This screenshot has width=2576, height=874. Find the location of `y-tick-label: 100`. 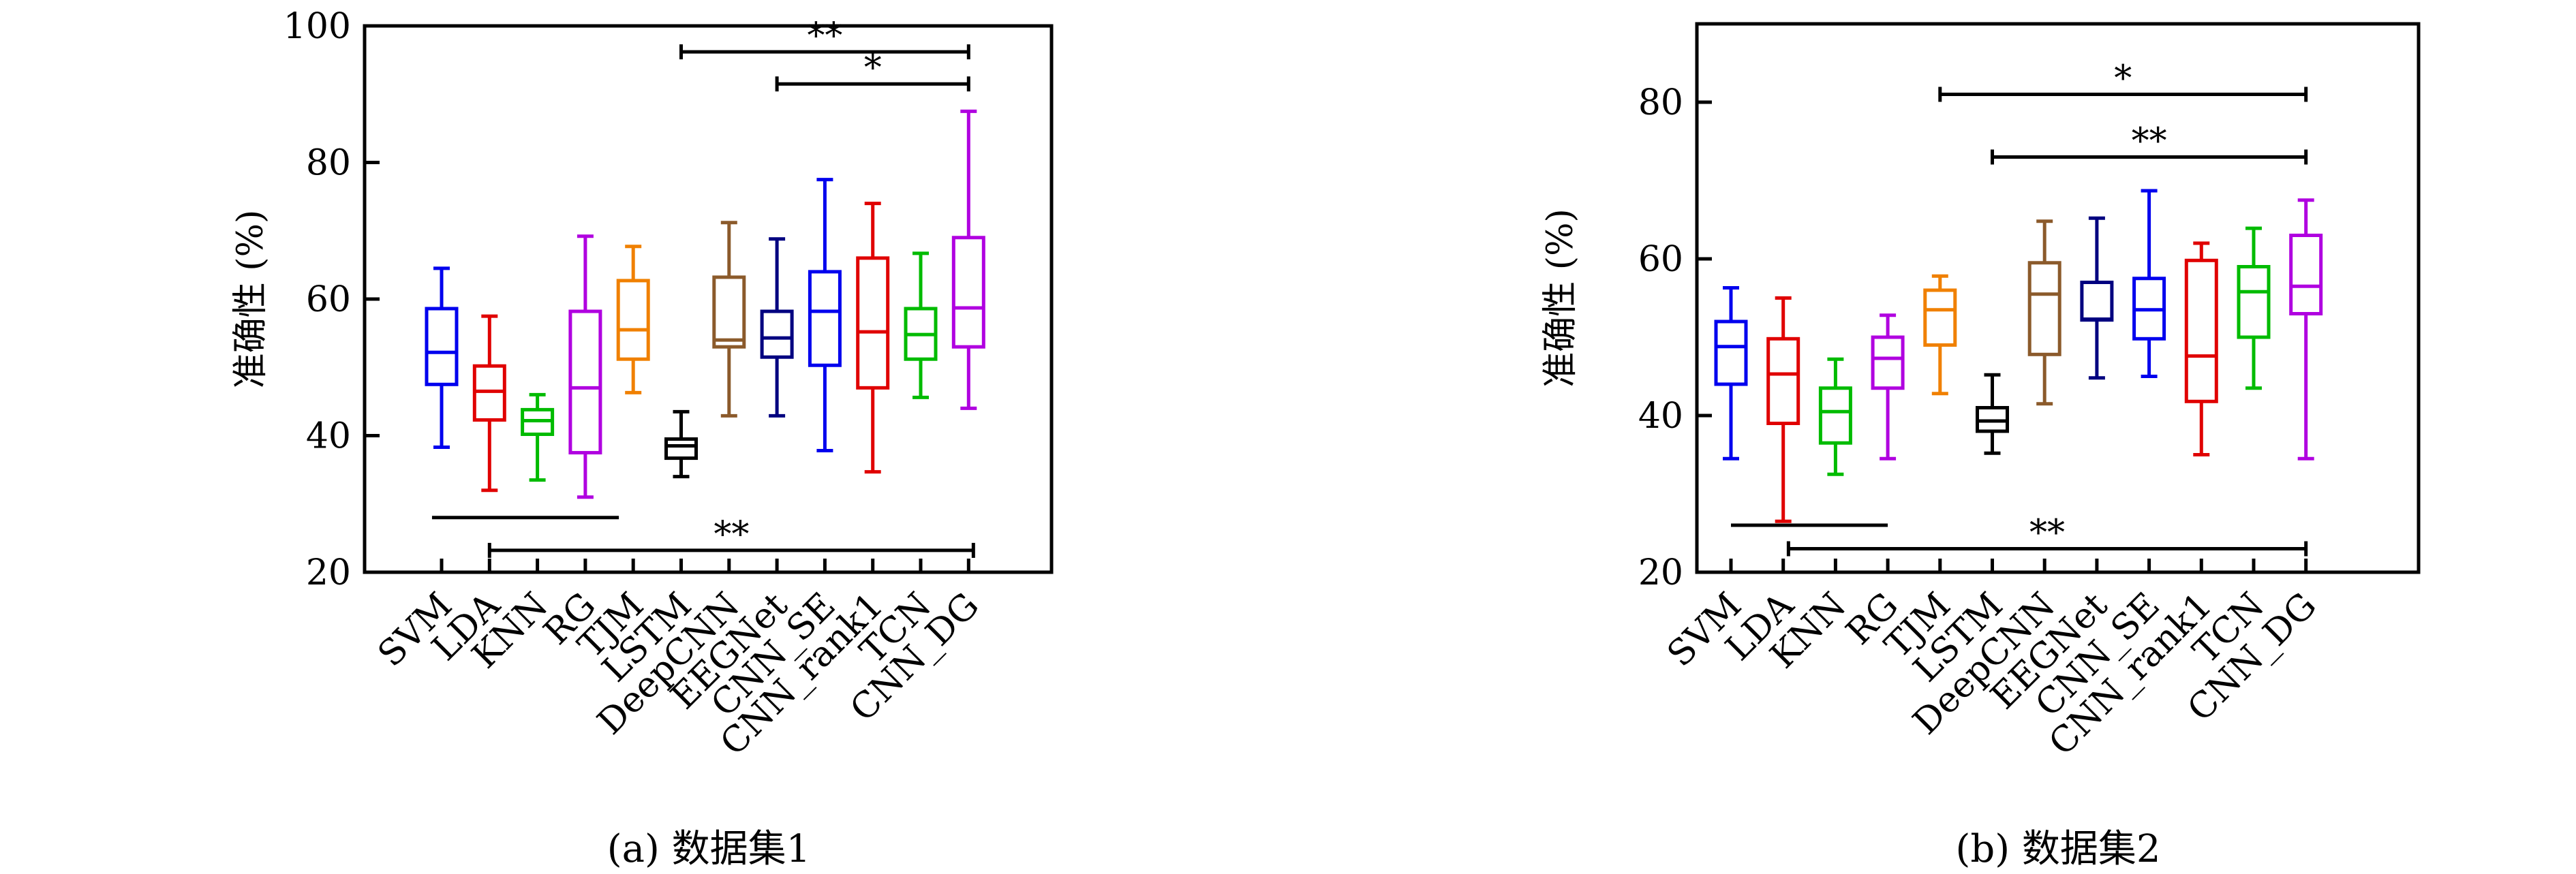

y-tick-label: 100 is located at coordinates (317, 26).